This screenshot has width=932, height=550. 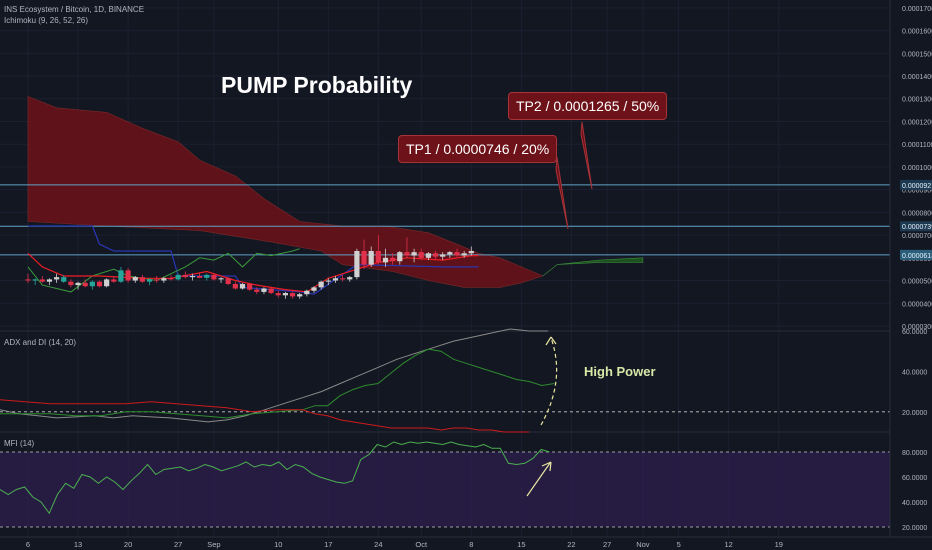 I want to click on time-tick-label: 19, so click(x=779, y=544).